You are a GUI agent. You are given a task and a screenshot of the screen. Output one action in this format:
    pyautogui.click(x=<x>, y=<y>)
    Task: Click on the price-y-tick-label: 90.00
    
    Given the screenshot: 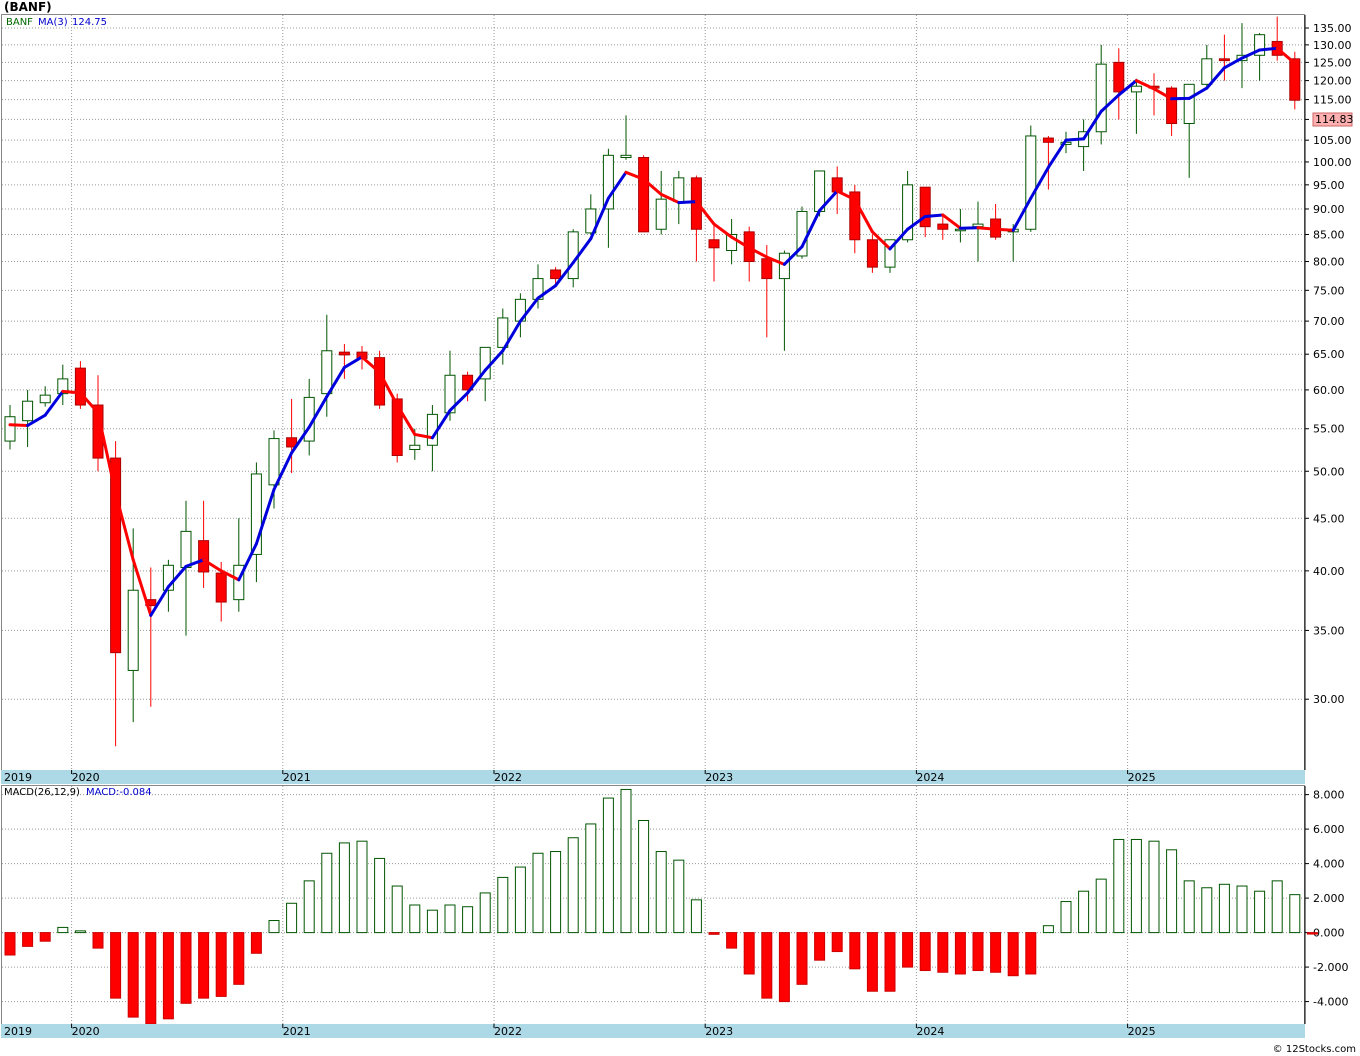 What is the action you would take?
    pyautogui.click(x=1329, y=209)
    